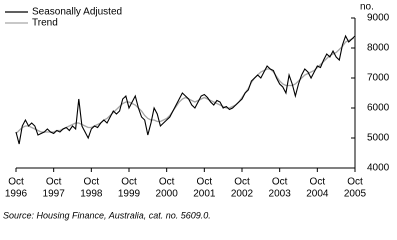 The height and width of the screenshot is (240, 397). Describe the element at coordinates (378, 138) in the screenshot. I see `y-tick-label: 5000` at that location.